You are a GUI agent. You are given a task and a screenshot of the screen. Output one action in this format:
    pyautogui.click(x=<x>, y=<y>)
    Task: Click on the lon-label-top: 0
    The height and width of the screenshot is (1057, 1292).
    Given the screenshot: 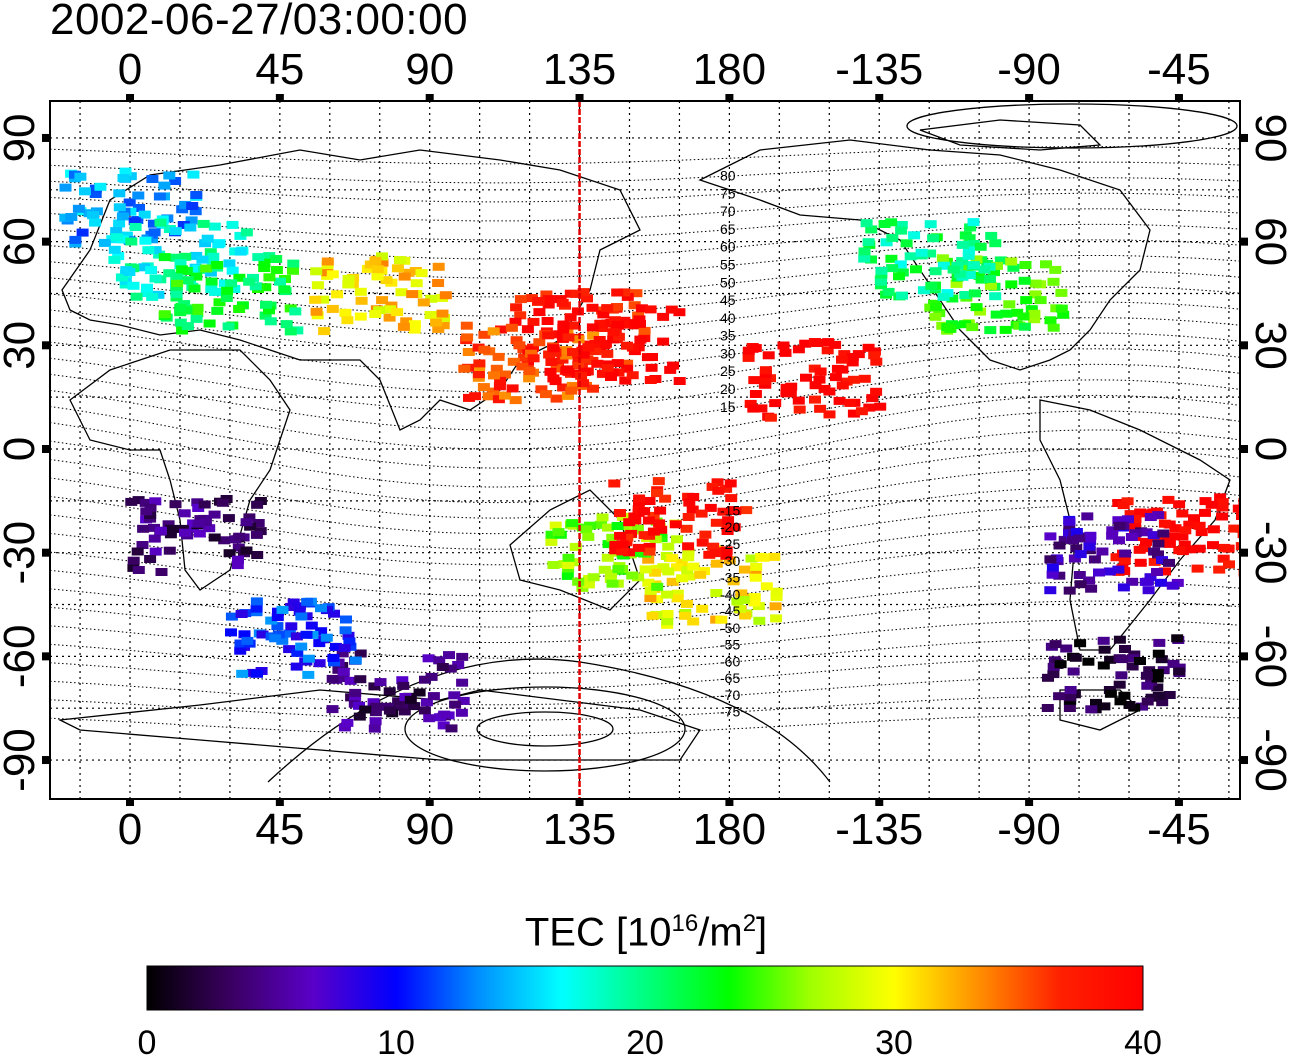 What is the action you would take?
    pyautogui.click(x=130, y=69)
    